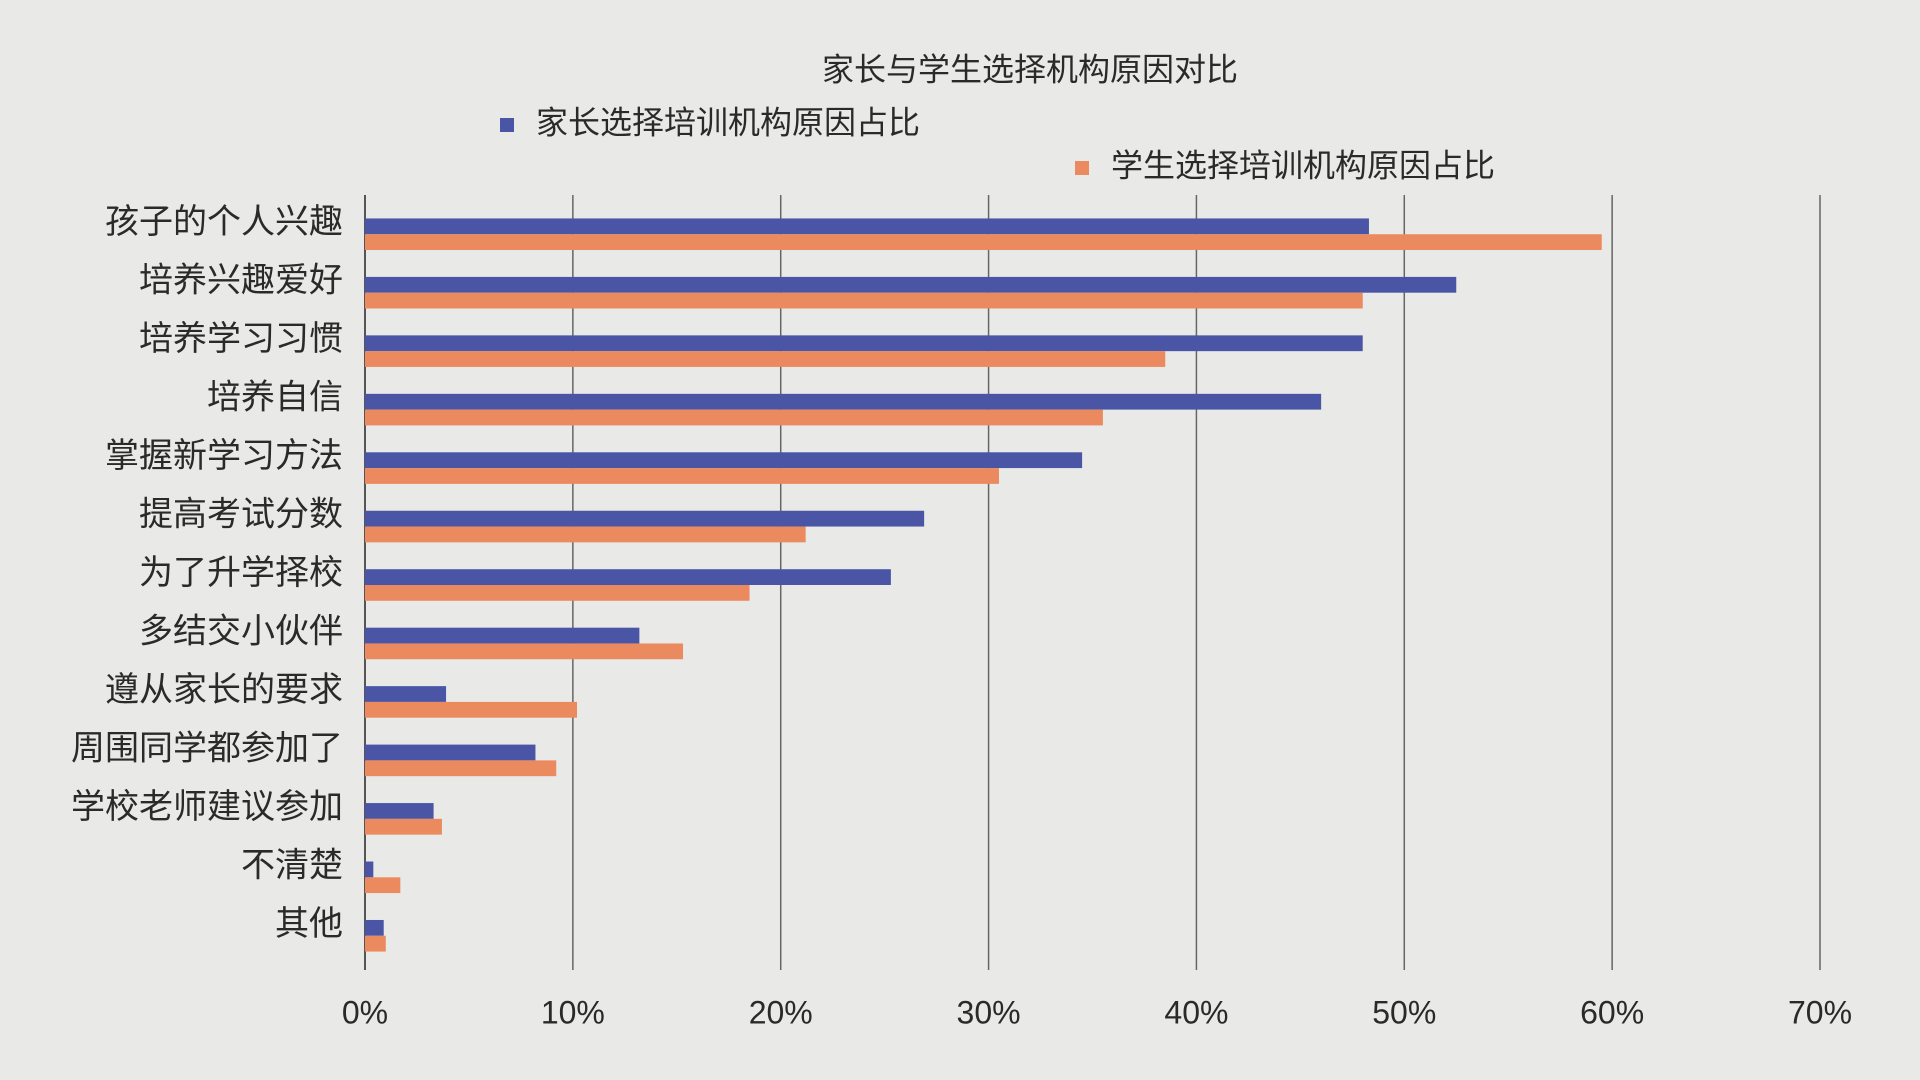 The image size is (1920, 1080). What do you see at coordinates (224, 222) in the screenshot?
I see `y-tick-label: 孩子的个人兴趣` at bounding box center [224, 222].